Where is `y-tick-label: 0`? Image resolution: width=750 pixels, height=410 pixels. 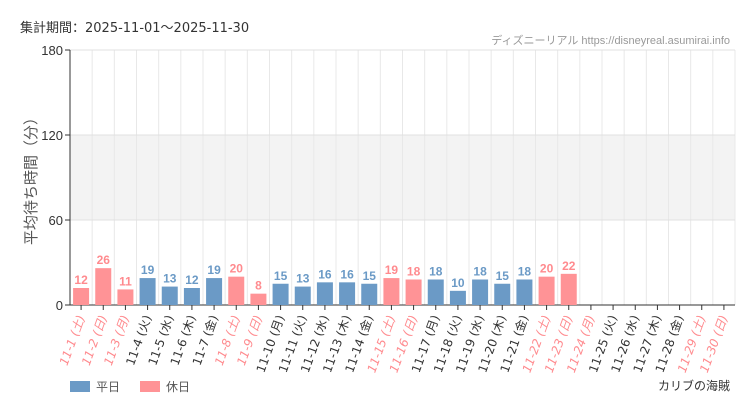
y-tick-label: 0 is located at coordinates (59, 305).